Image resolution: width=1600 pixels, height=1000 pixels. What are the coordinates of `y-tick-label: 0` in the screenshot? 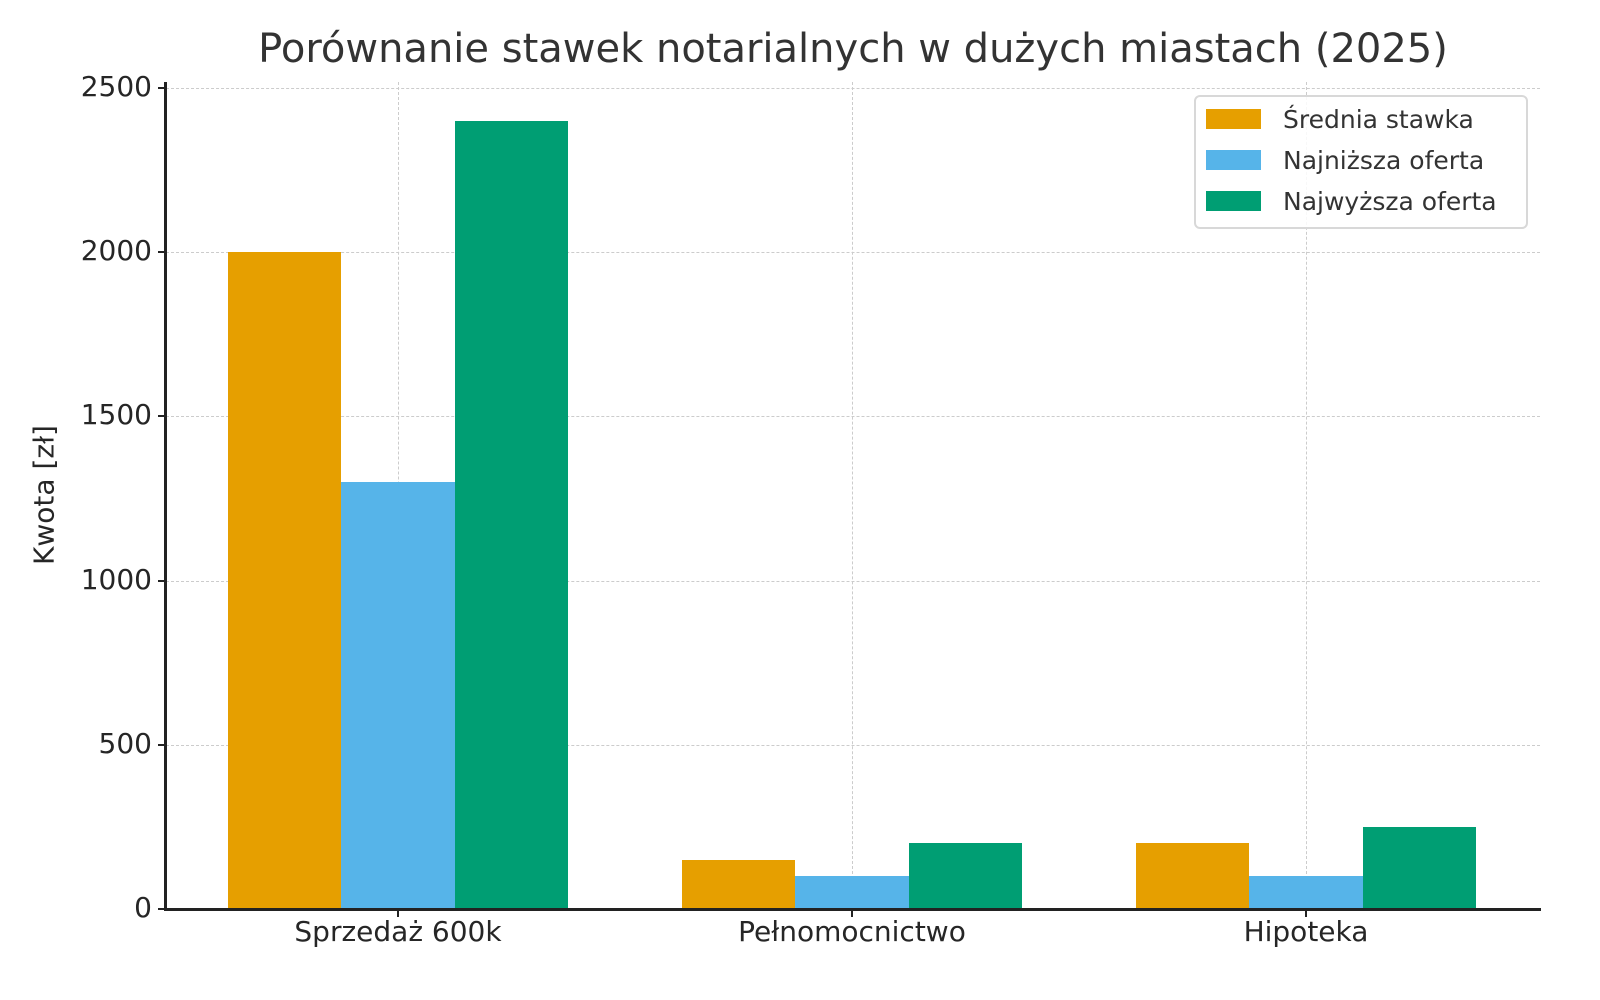 It's located at (143, 907).